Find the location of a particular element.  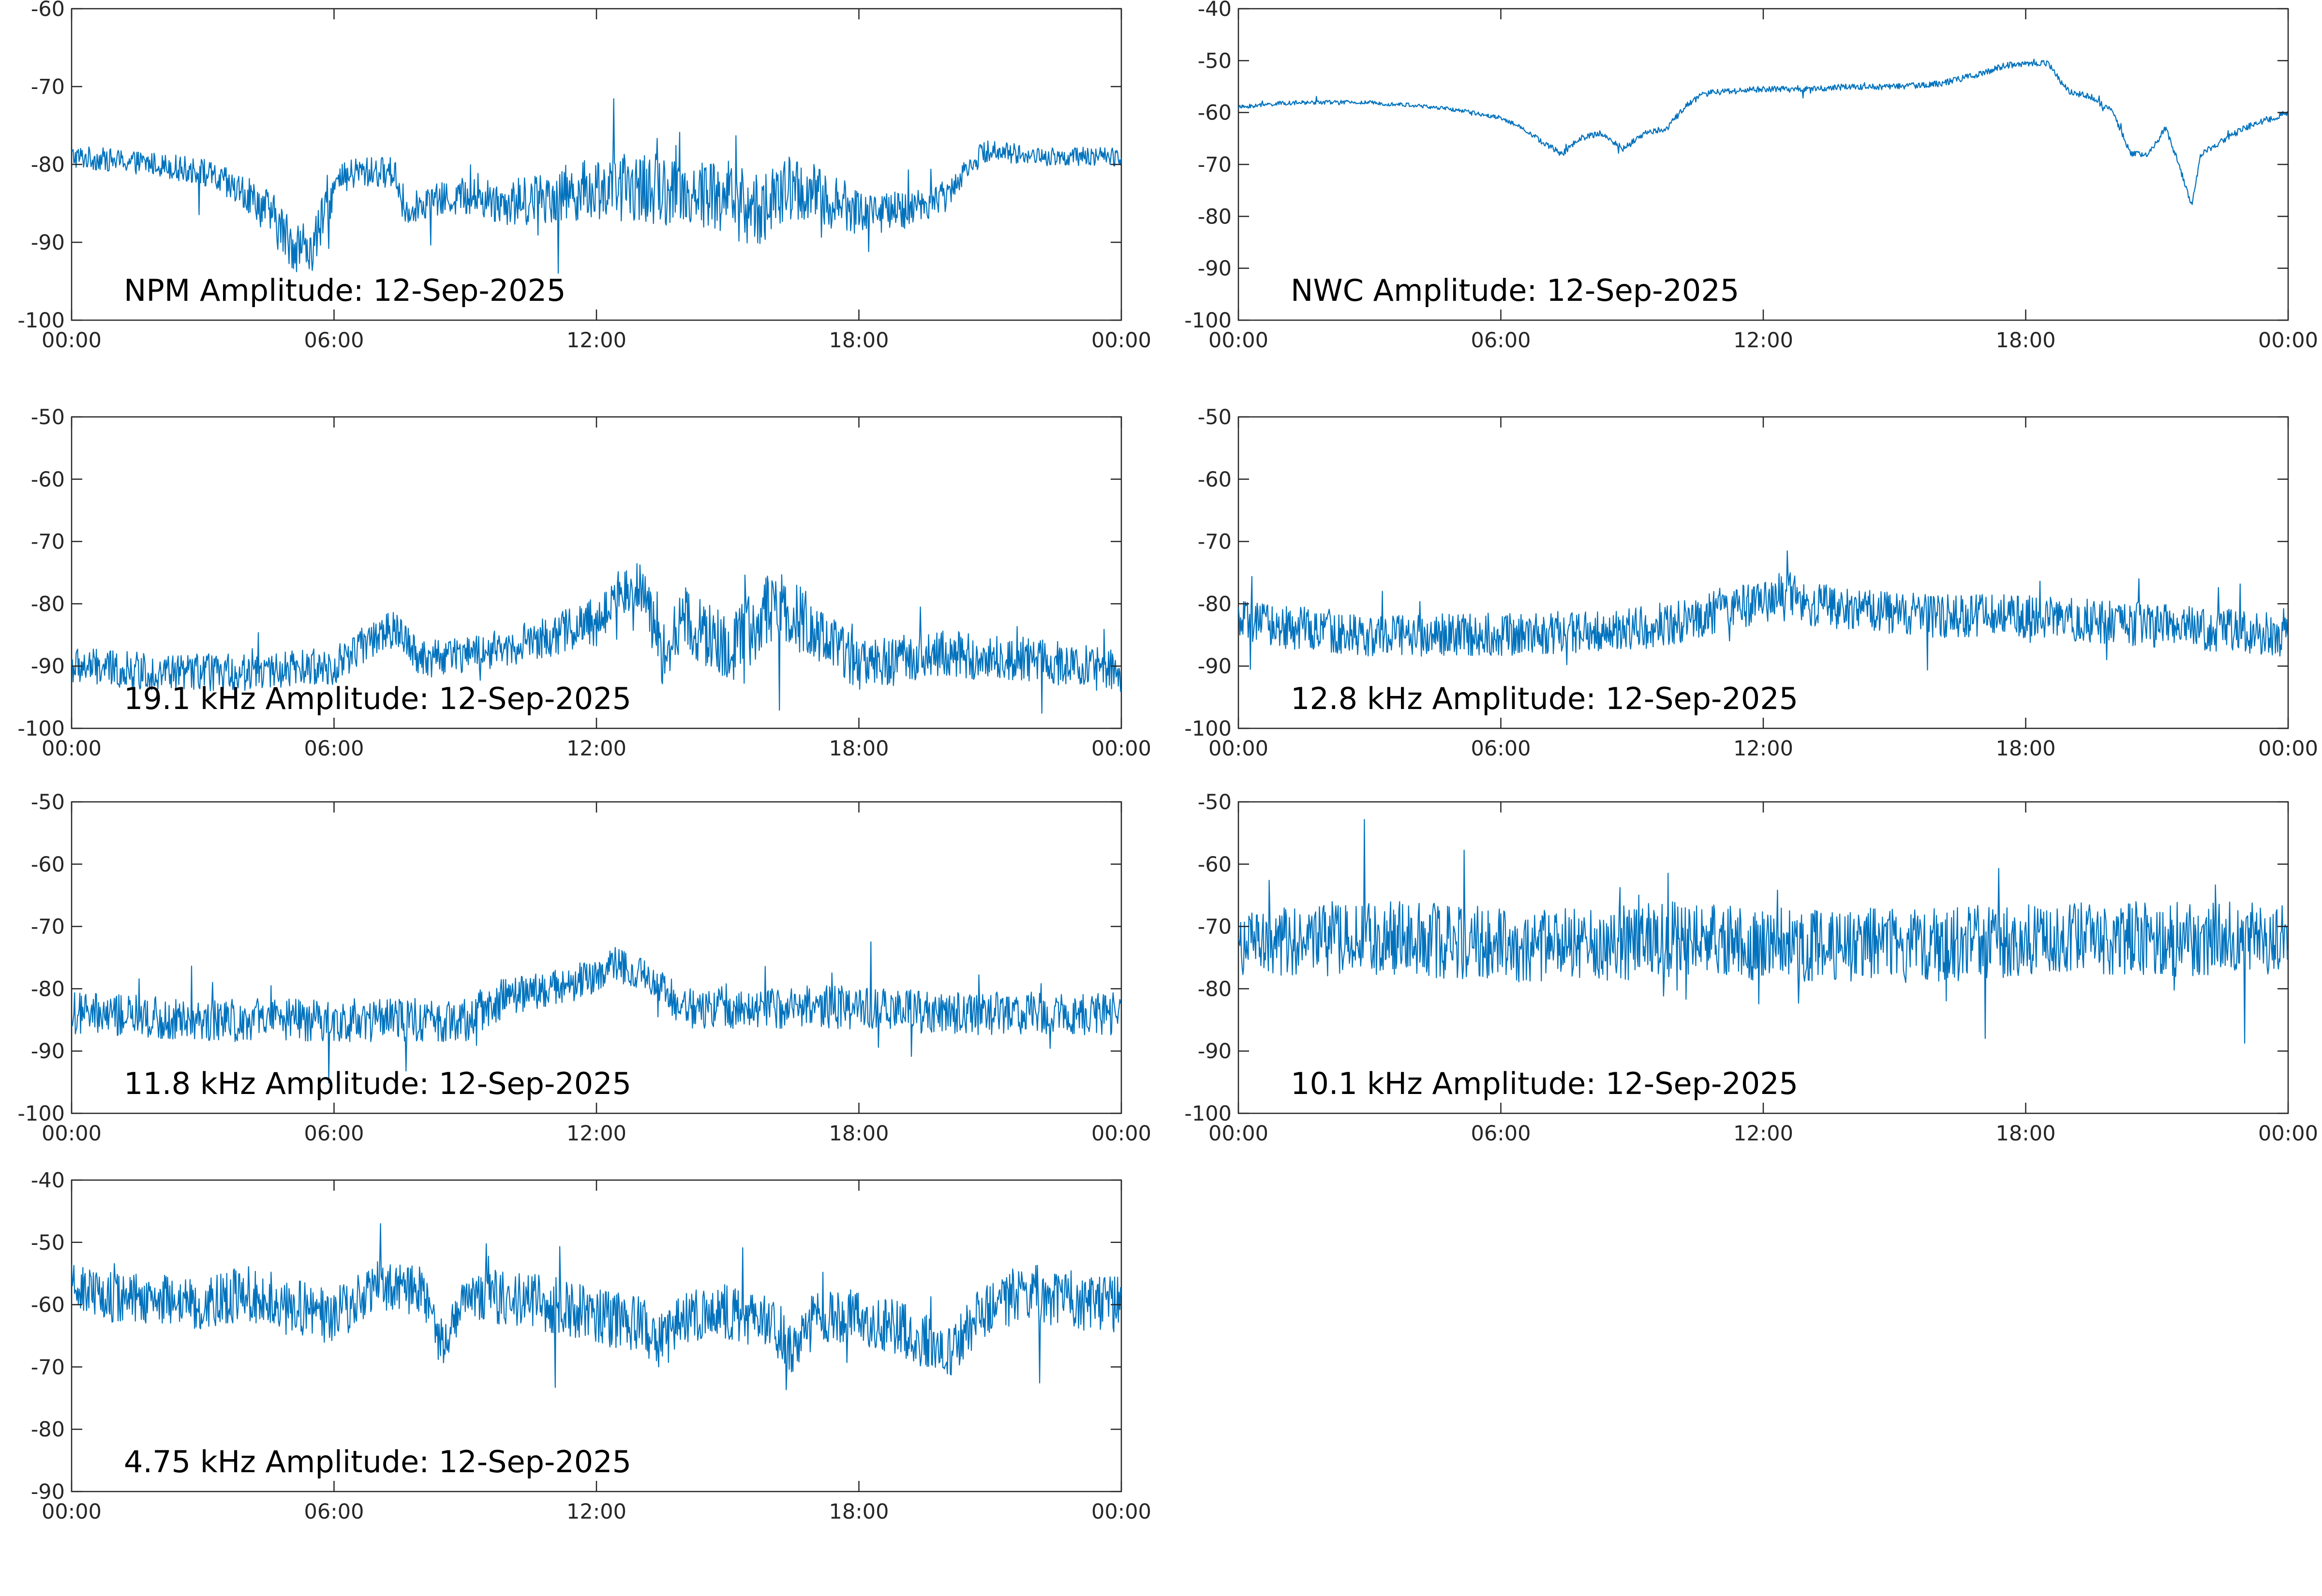

chart-title: NWC Amplitude: 12-Sep-2025 is located at coordinates (1515, 290).